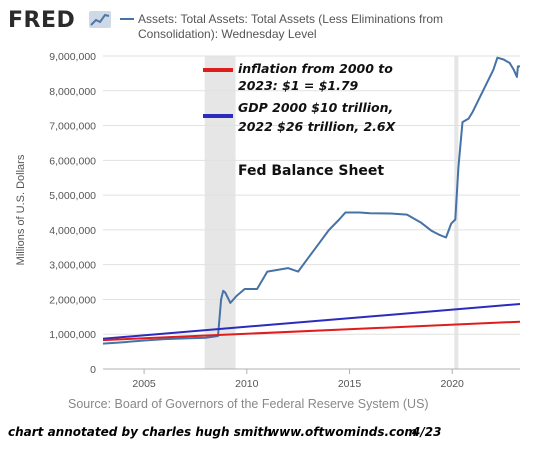 The width and height of the screenshot is (540, 450). Describe the element at coordinates (72, 92) in the screenshot. I see `y-tick-label-8: 8,000,000` at that location.